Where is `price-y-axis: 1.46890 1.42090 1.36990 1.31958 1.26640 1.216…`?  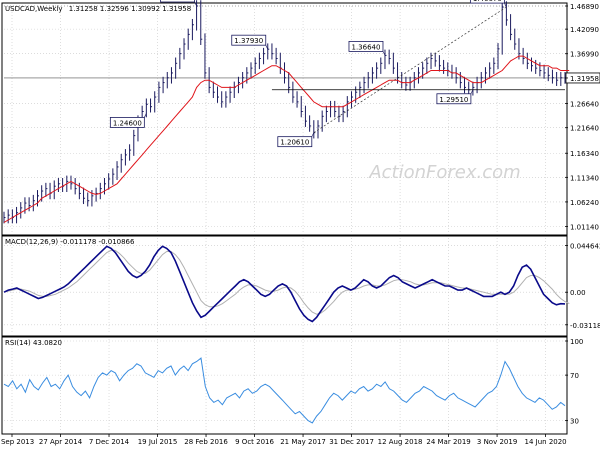 price-y-axis: 1.46890 1.42090 1.36990 1.31958 1.26640 1.216… is located at coordinates (582, 117).